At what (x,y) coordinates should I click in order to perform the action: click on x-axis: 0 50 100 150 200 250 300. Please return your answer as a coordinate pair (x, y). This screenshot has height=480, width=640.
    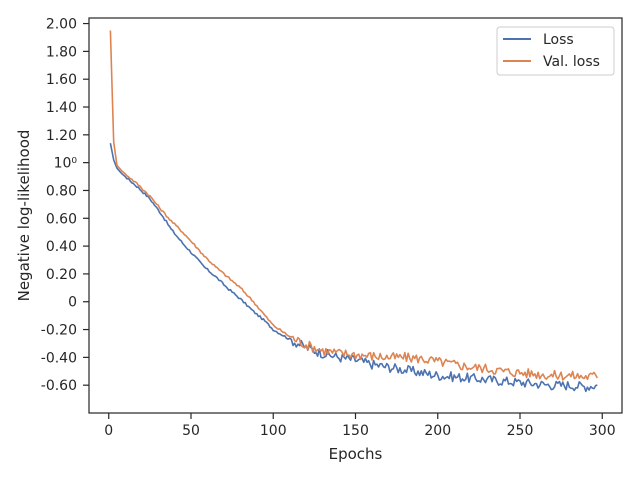
    Looking at the image, I should click on (360, 426).